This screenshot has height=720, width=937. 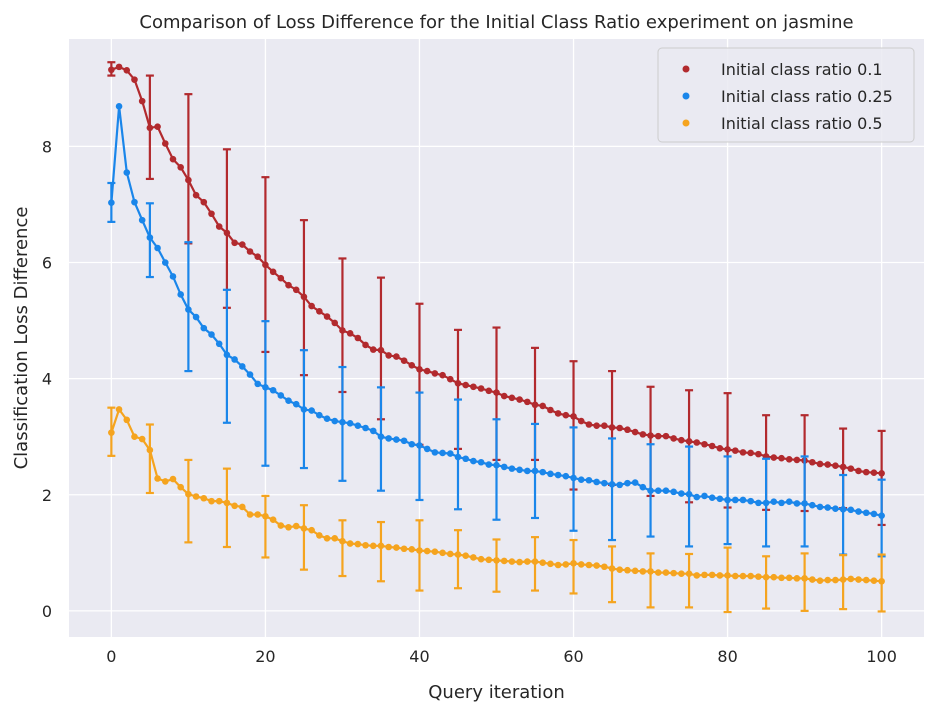 What do you see at coordinates (419, 656) in the screenshot?
I see `x-tick-label: 40` at bounding box center [419, 656].